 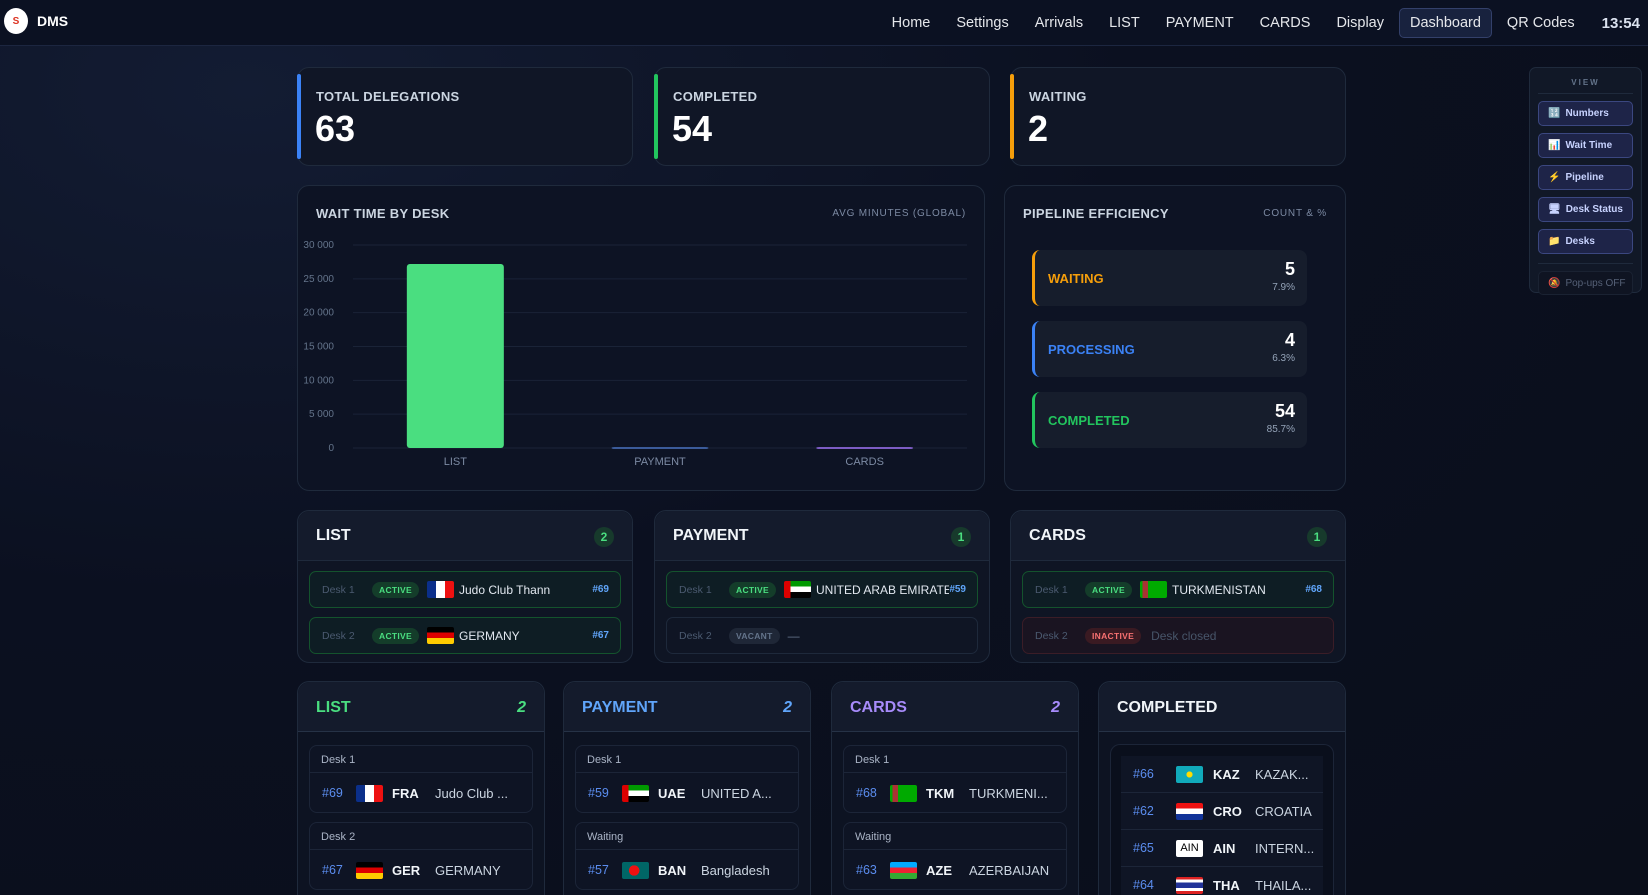 I want to click on country-code: KAZ, so click(x=1226, y=774).